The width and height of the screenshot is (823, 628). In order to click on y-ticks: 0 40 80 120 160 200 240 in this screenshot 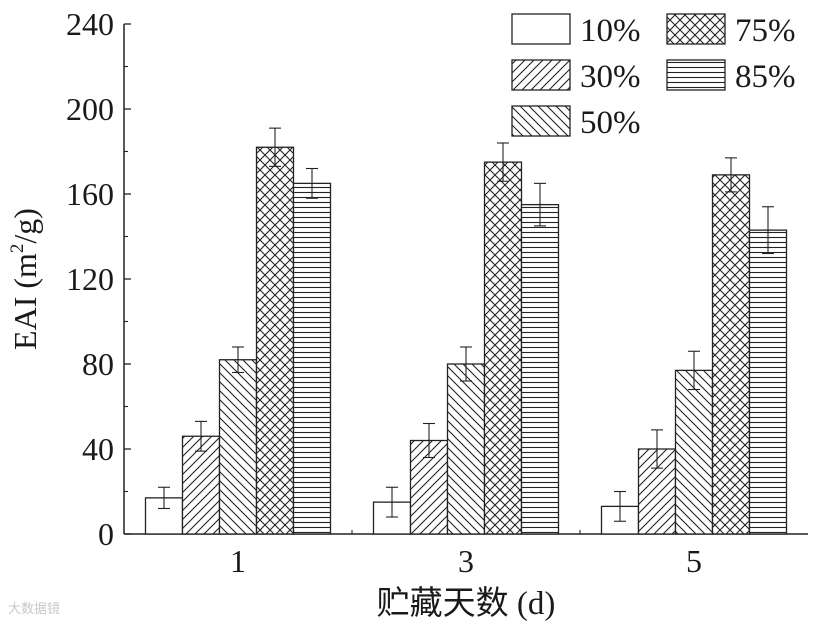, I will do `click(98, 279)`.